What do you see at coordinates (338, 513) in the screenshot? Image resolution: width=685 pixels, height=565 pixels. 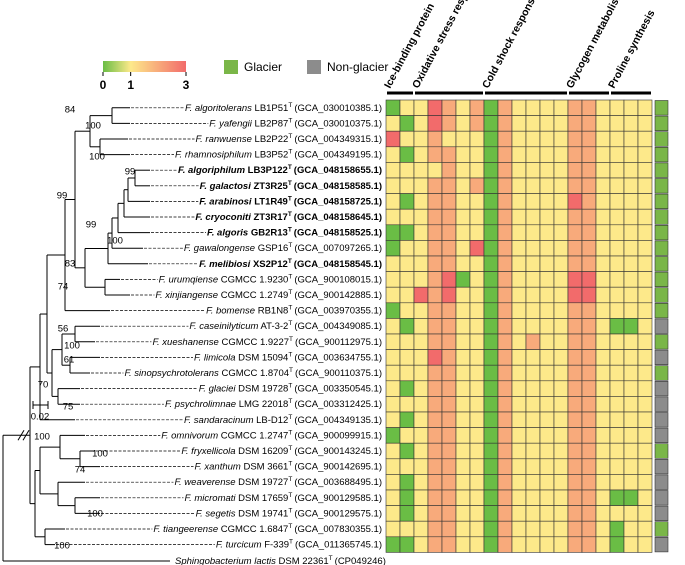 I see `accession: (GCA_900129575.1)` at bounding box center [338, 513].